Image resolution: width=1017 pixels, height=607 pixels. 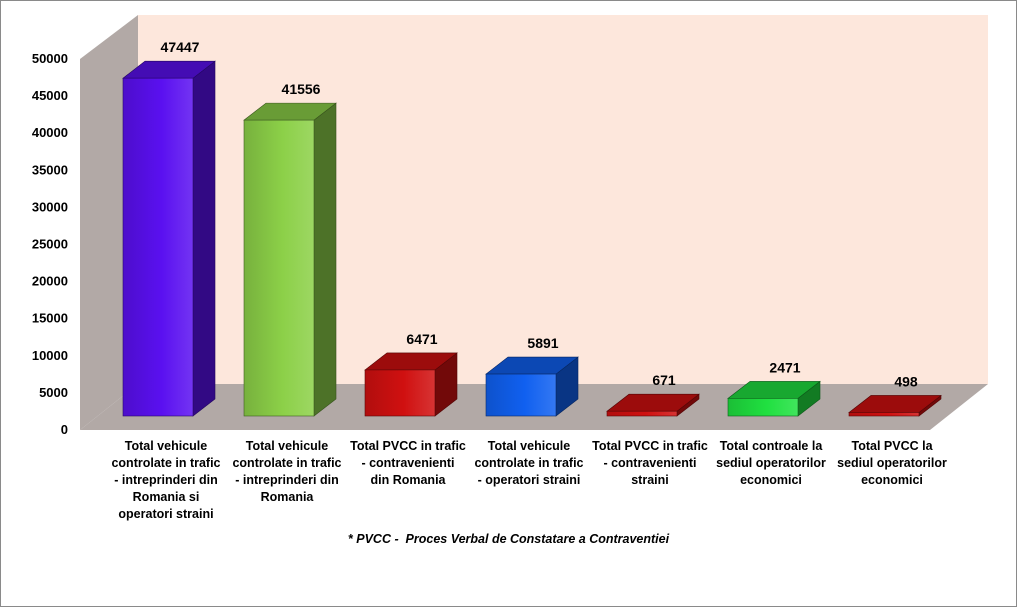 What do you see at coordinates (542, 343) in the screenshot?
I see `data-label: 5891` at bounding box center [542, 343].